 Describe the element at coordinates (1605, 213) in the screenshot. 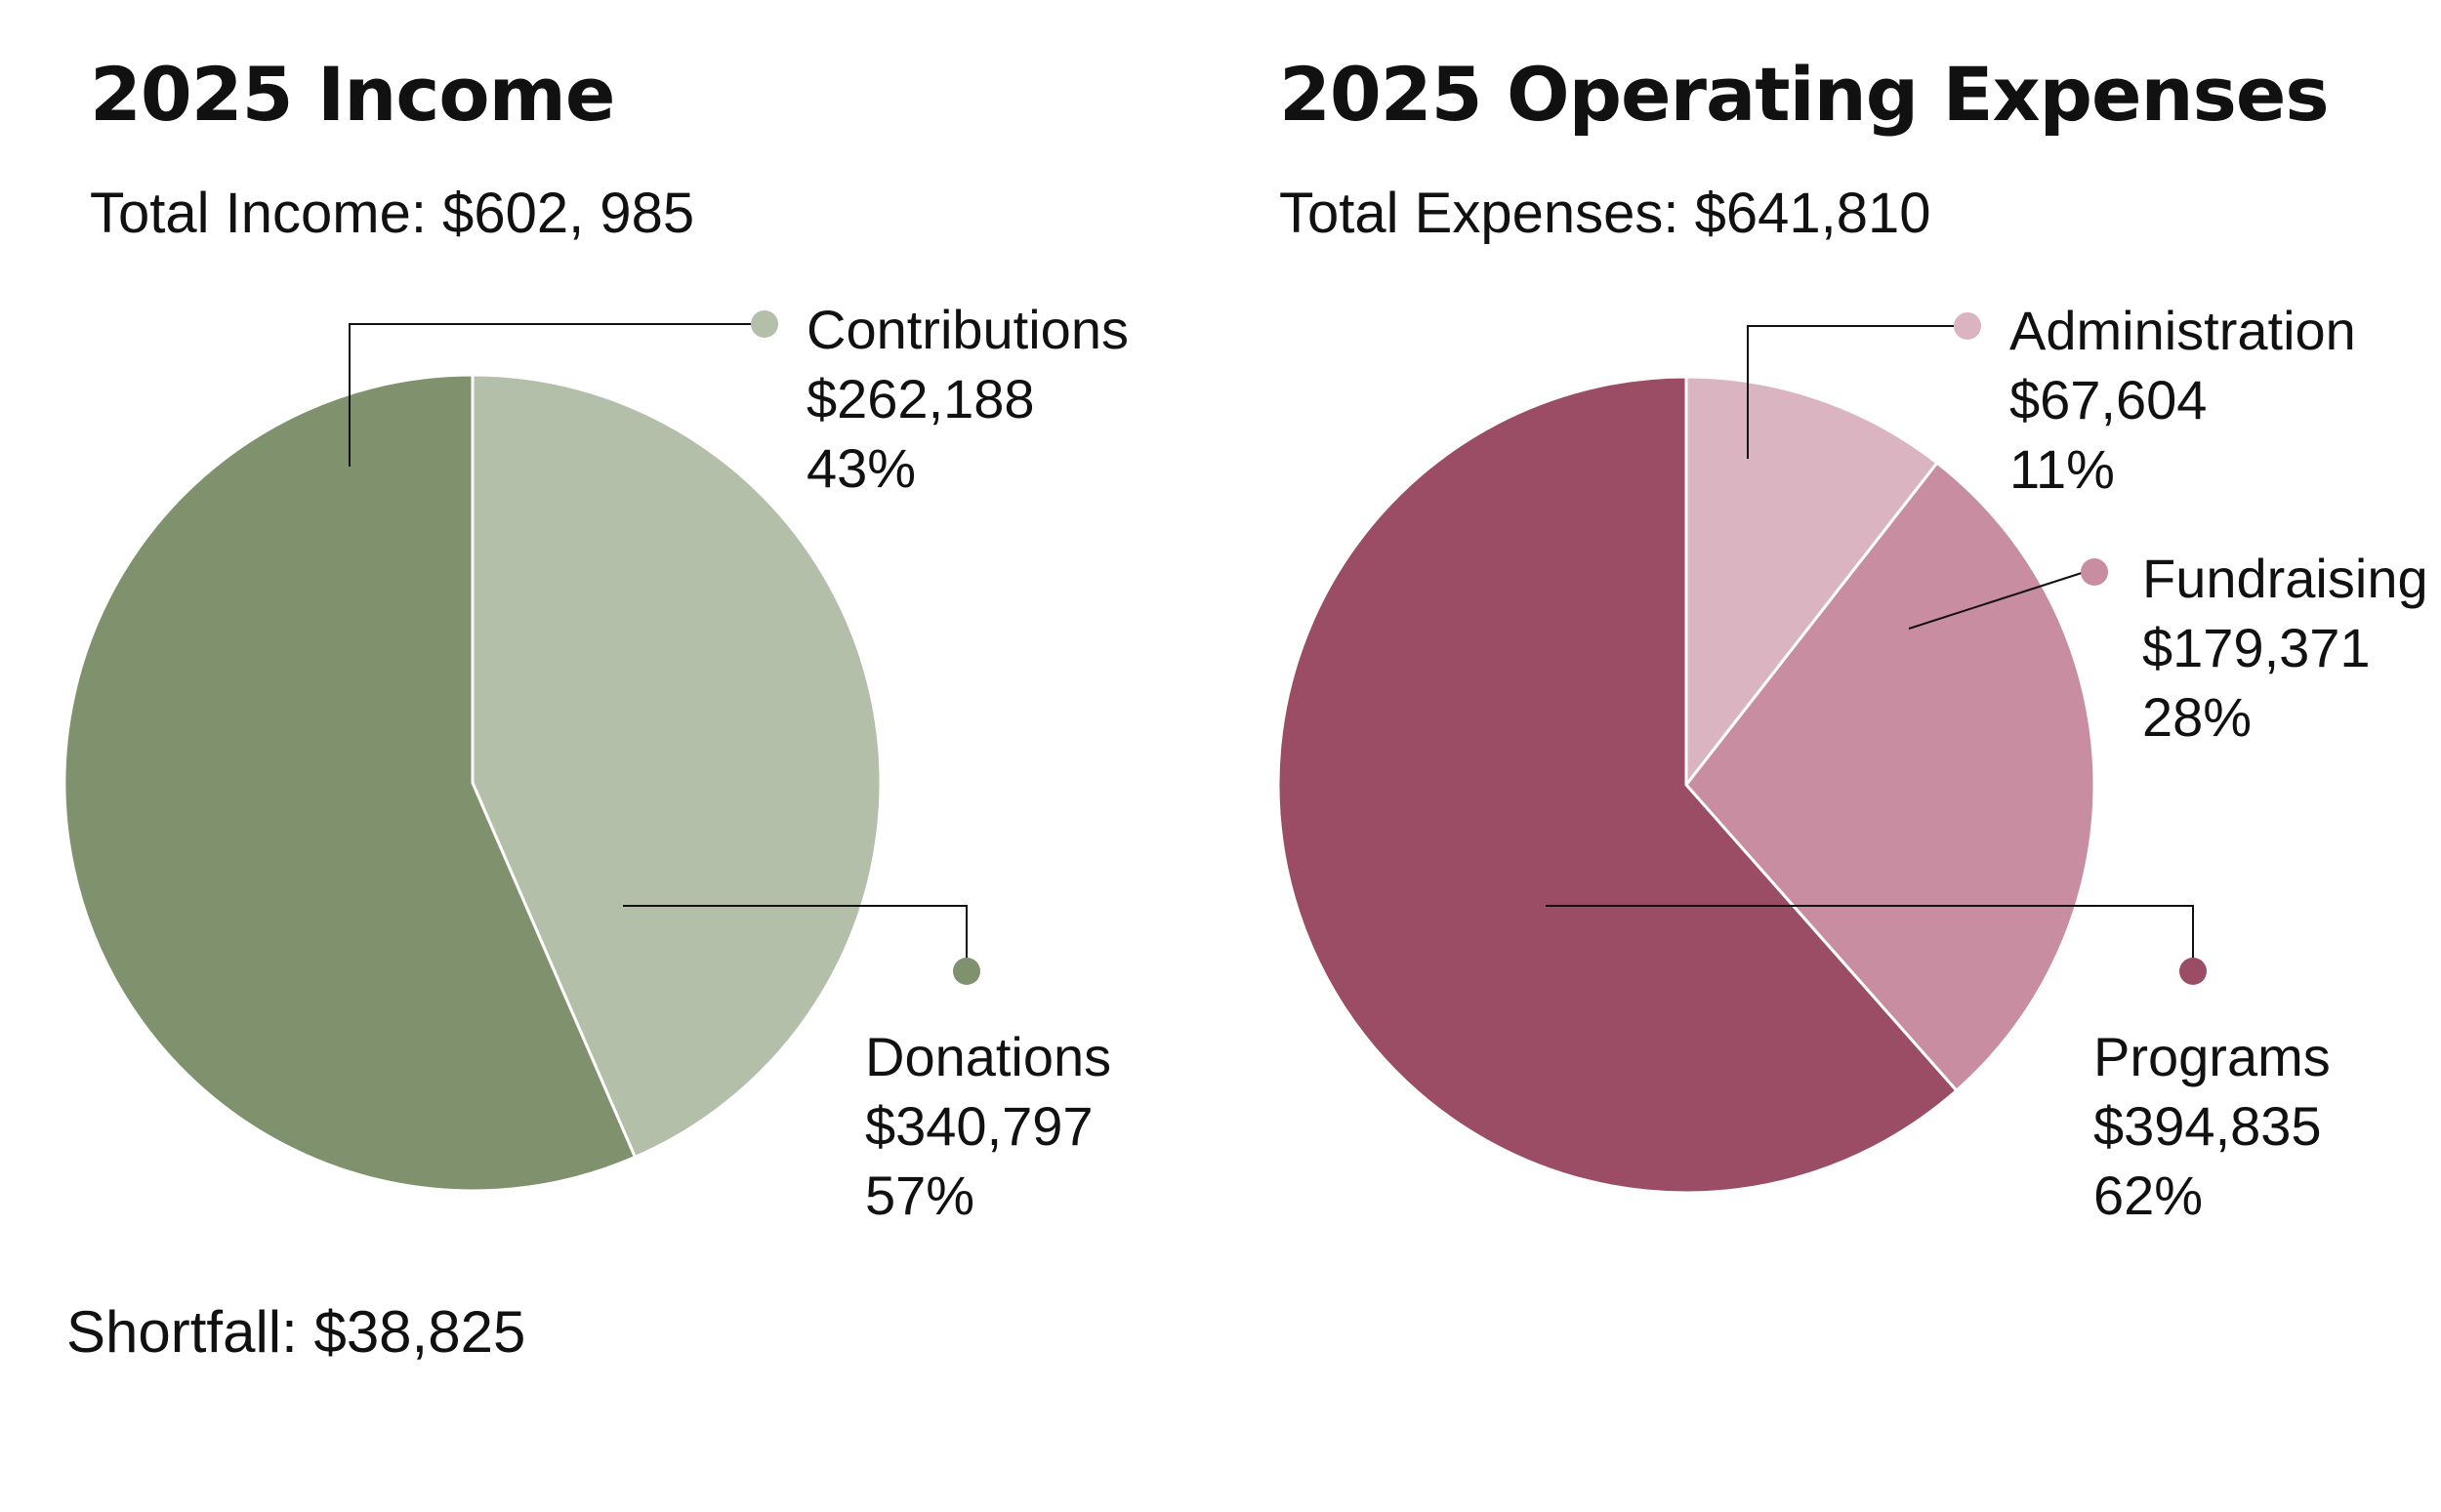

I see `expenses-total: Total Expenses: $641,810` at that location.